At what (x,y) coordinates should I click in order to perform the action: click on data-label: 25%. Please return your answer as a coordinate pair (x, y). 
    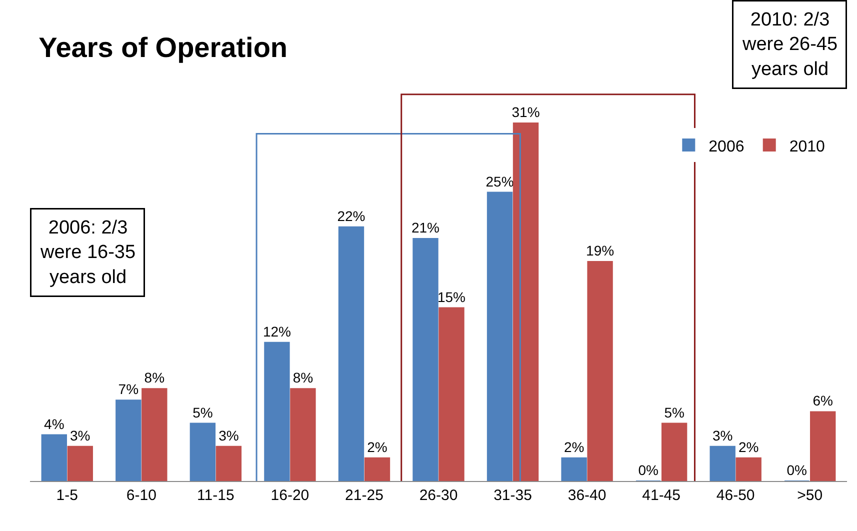
    Looking at the image, I should click on (500, 181).